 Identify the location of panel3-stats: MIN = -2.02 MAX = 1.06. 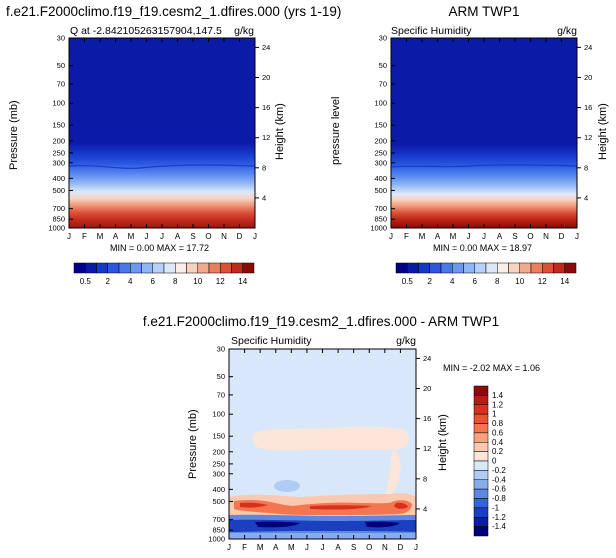
(491, 368).